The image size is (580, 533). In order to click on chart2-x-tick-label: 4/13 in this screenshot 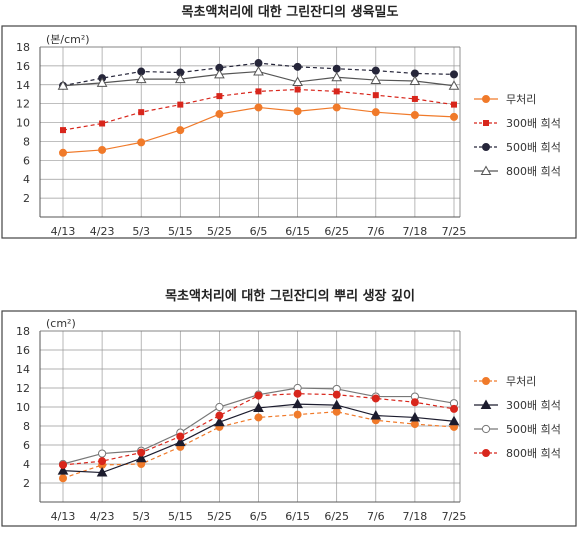, I will do `click(63, 516)`.